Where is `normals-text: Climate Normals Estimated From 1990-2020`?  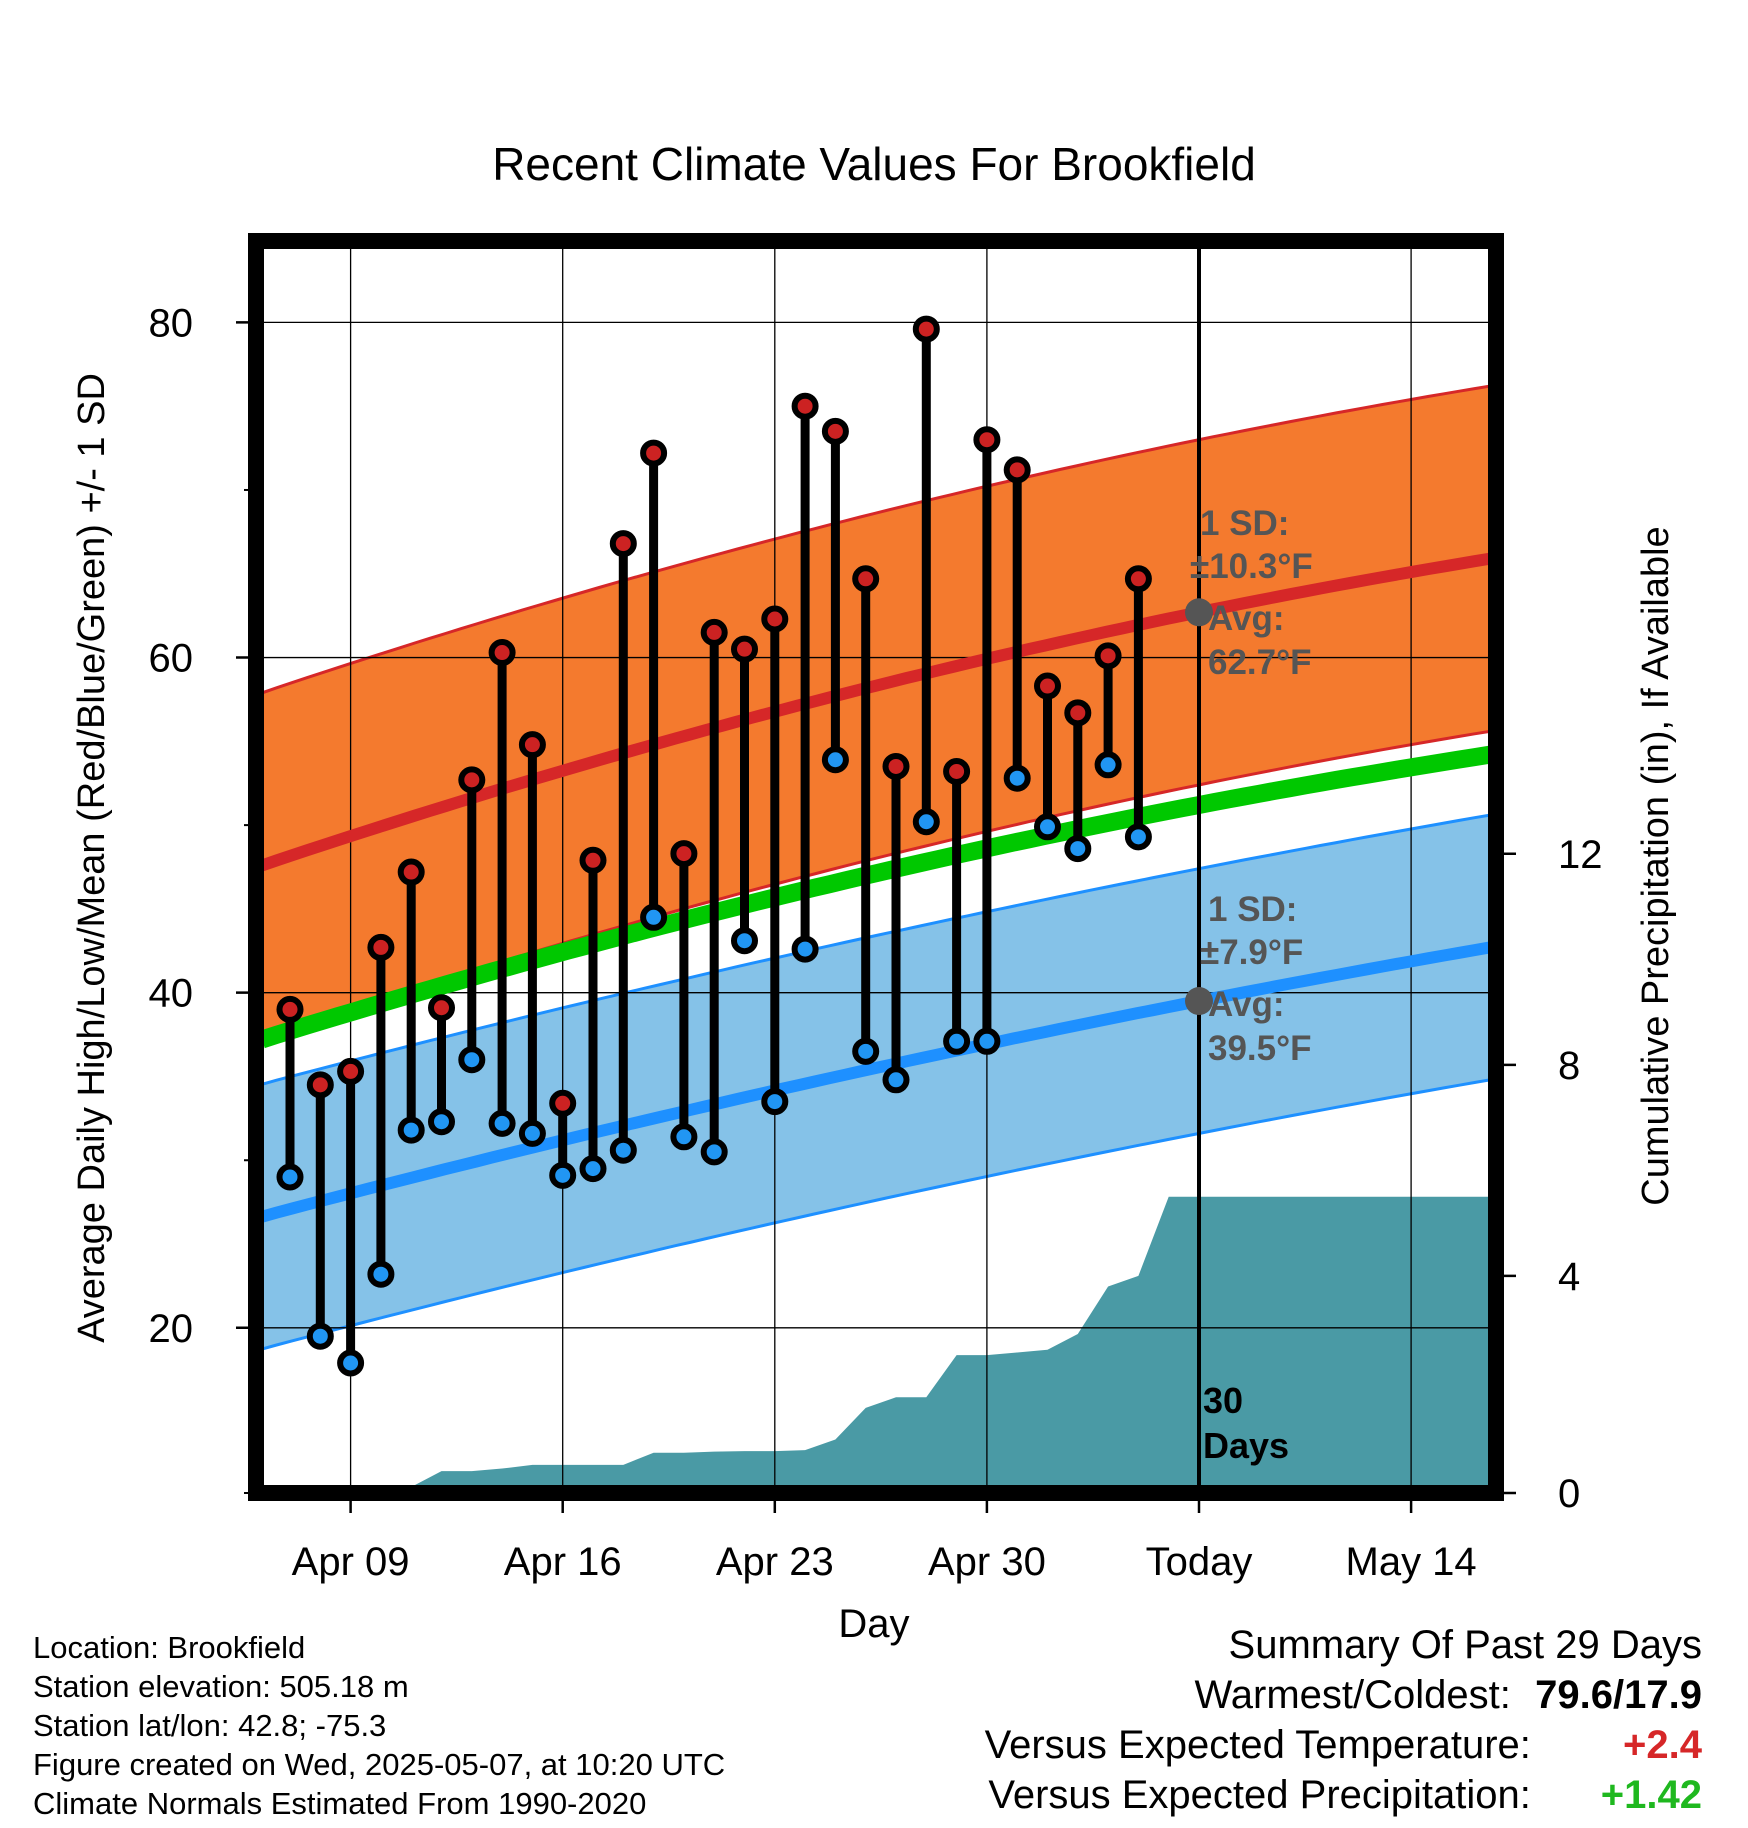
normals-text: Climate Normals Estimated From 1990-2020 is located at coordinates (340, 1803).